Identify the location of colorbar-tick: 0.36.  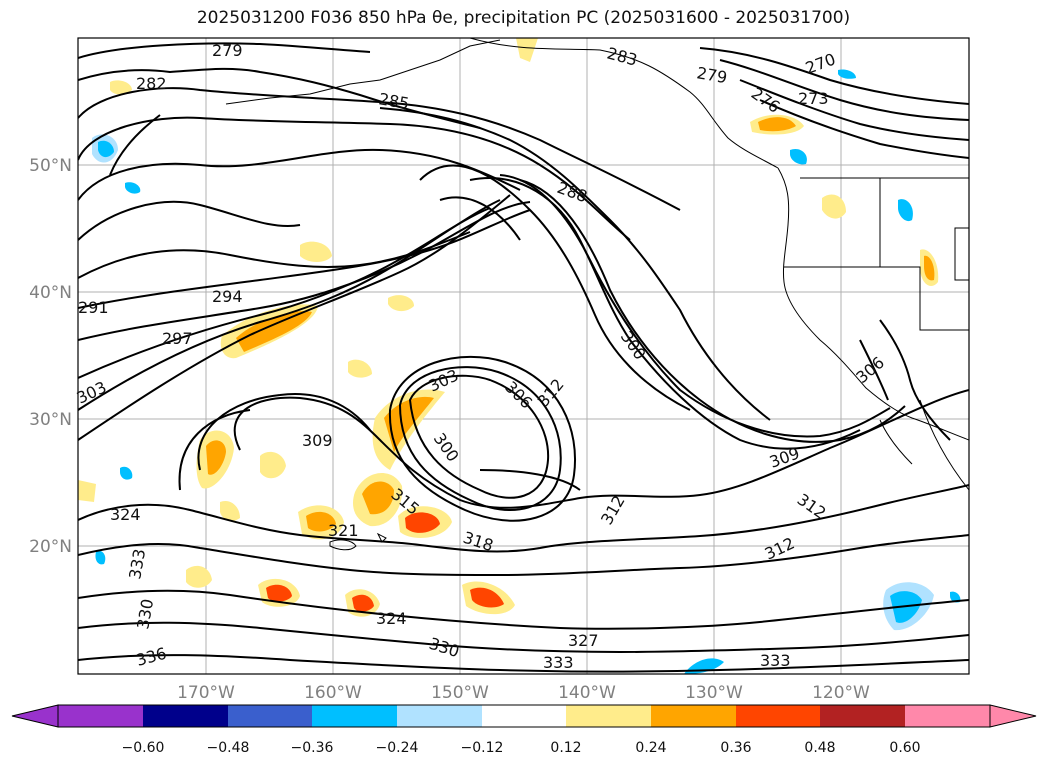
(735, 748).